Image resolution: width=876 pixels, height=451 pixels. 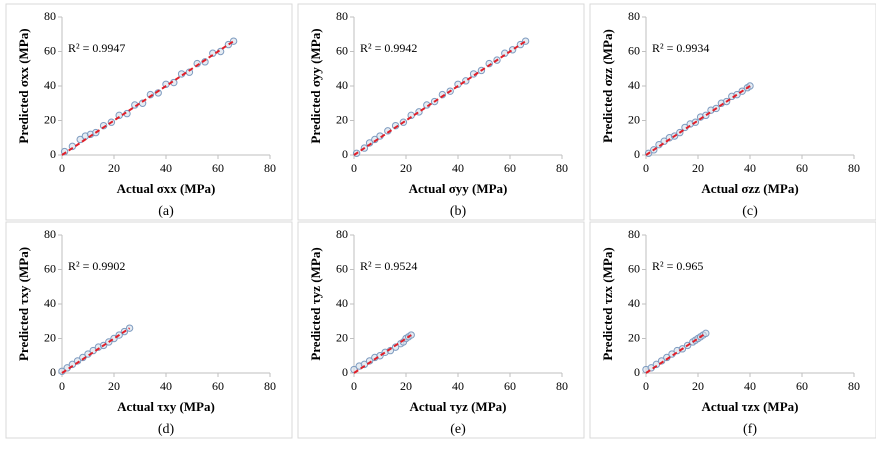 I want to click on y-axis-label: Predicted τyz (MPa), so click(x=315, y=303).